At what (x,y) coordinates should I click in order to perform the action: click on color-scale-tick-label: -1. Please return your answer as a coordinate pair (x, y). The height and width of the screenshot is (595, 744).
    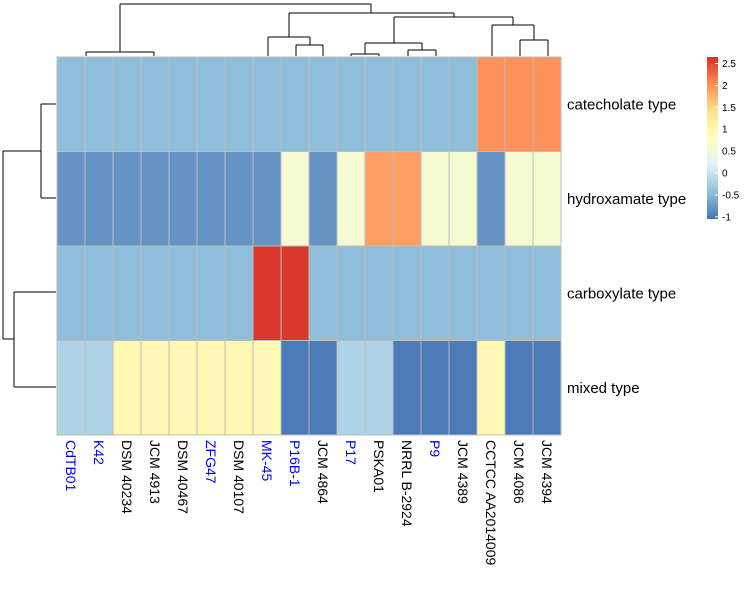
    Looking at the image, I should click on (726, 217).